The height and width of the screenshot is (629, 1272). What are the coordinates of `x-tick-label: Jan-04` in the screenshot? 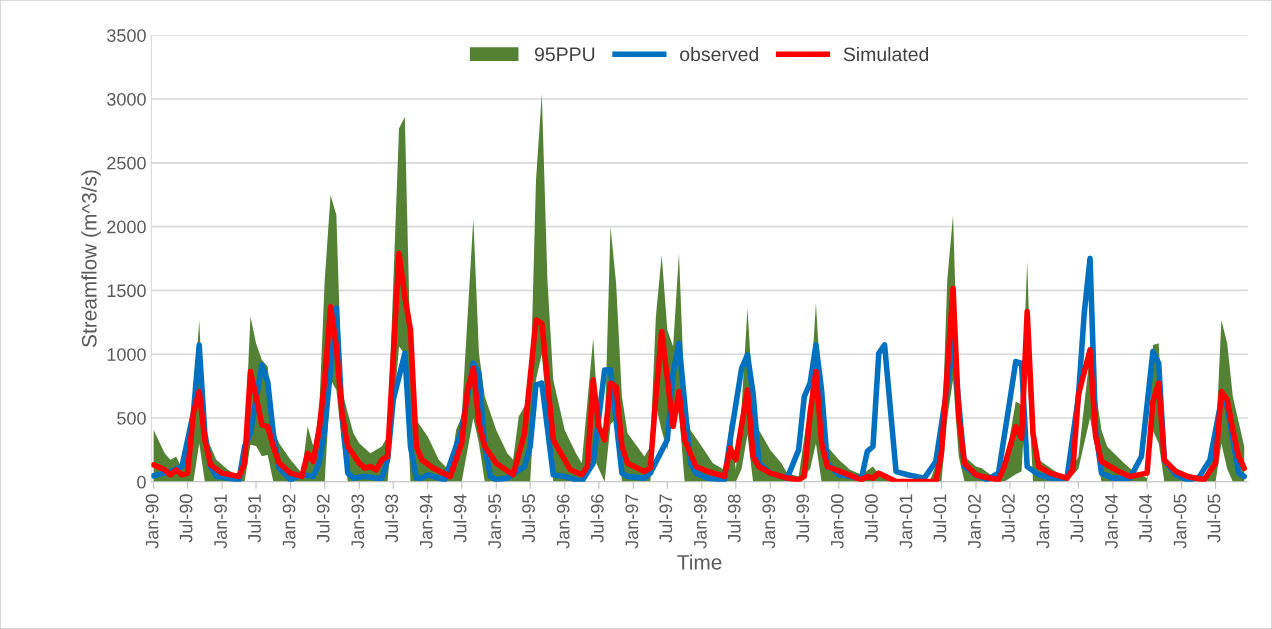 It's located at (1111, 521).